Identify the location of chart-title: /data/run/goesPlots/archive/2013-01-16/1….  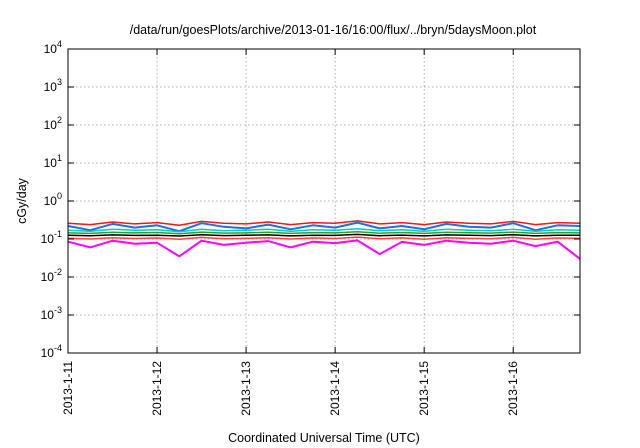
(333, 30).